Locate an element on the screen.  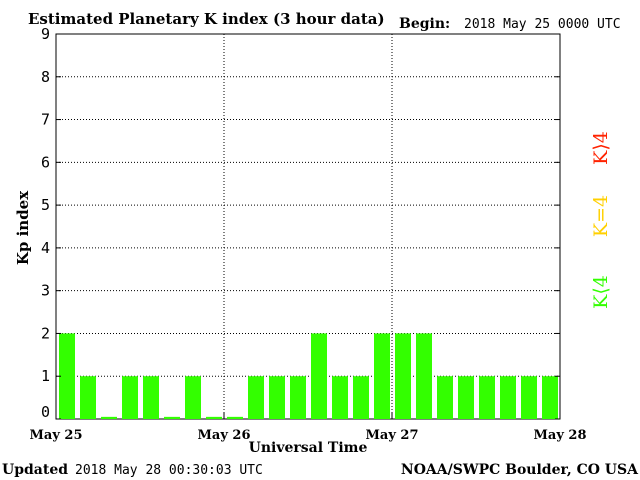
y-tick-label: 5 is located at coordinates (45, 205).